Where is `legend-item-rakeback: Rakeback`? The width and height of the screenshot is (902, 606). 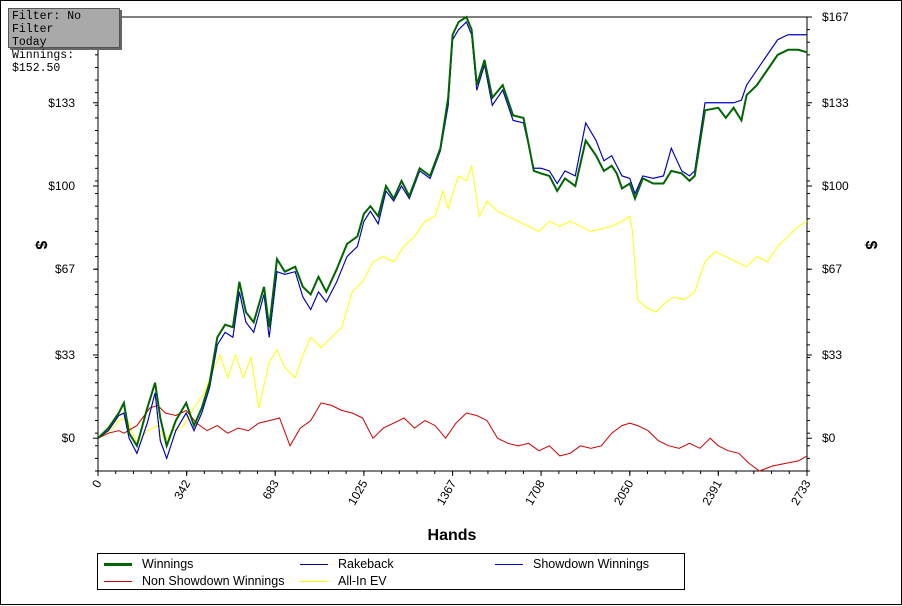
legend-item-rakeback: Rakeback is located at coordinates (347, 564).